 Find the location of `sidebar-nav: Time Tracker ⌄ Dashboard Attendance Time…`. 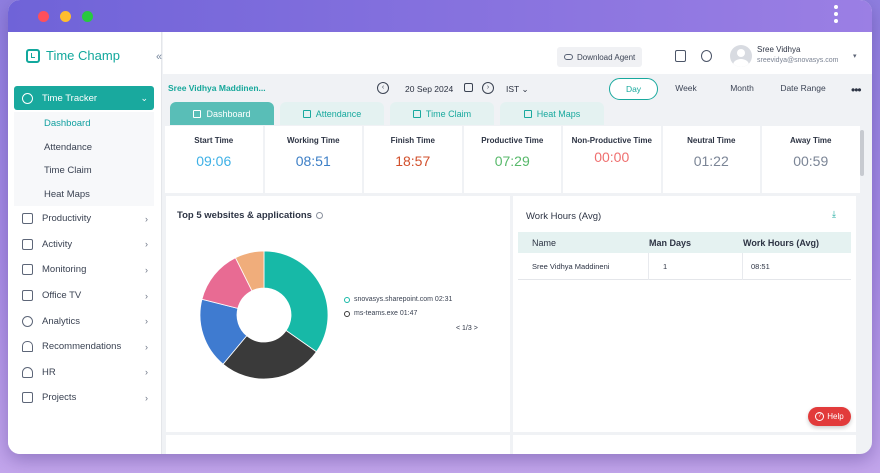

sidebar-nav: Time Tracker ⌄ Dashboard Attendance Time… is located at coordinates (84, 248).